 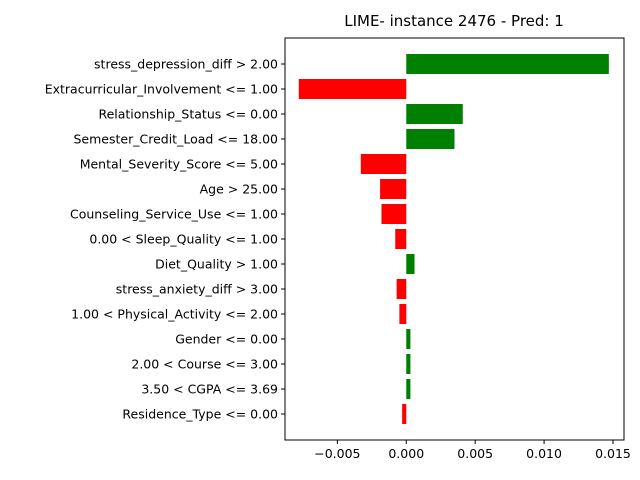 I want to click on x-tick-labels: −0.005 0.000 0.005 0.010 0.015, so click(x=472, y=450).